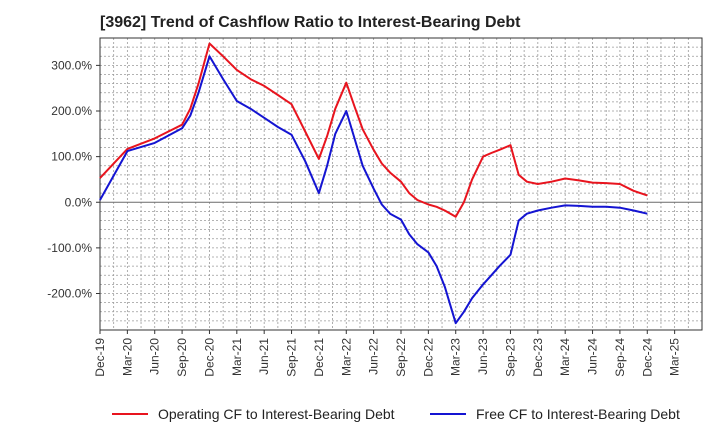 This screenshot has width=720, height=440. What do you see at coordinates (456, 357) in the screenshot?
I see `x-tick-label: Mar-23` at bounding box center [456, 357].